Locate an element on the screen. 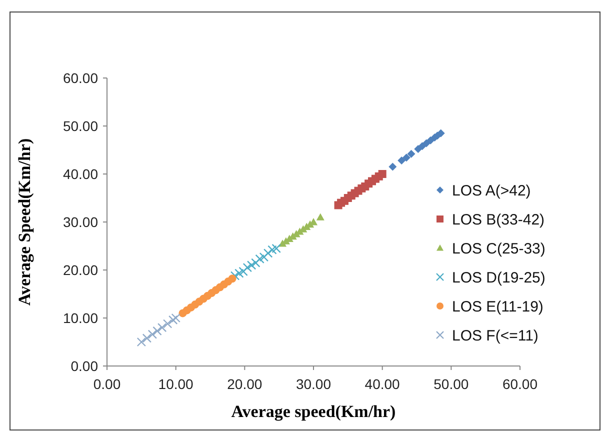 The width and height of the screenshot is (609, 436). y-axis-title: Average Speed(Km/hr) is located at coordinates (24, 222).